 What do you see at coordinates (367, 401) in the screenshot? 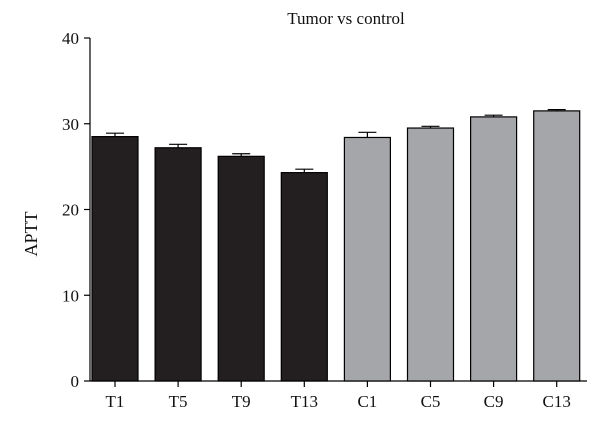
I see `x-tick-label: C1` at bounding box center [367, 401].